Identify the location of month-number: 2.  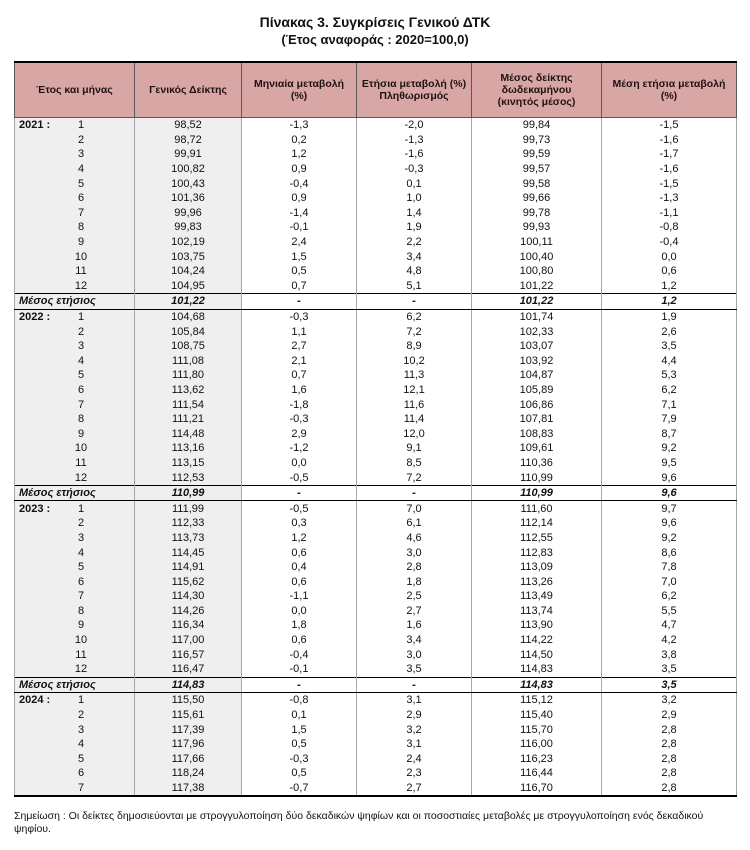
(81, 523).